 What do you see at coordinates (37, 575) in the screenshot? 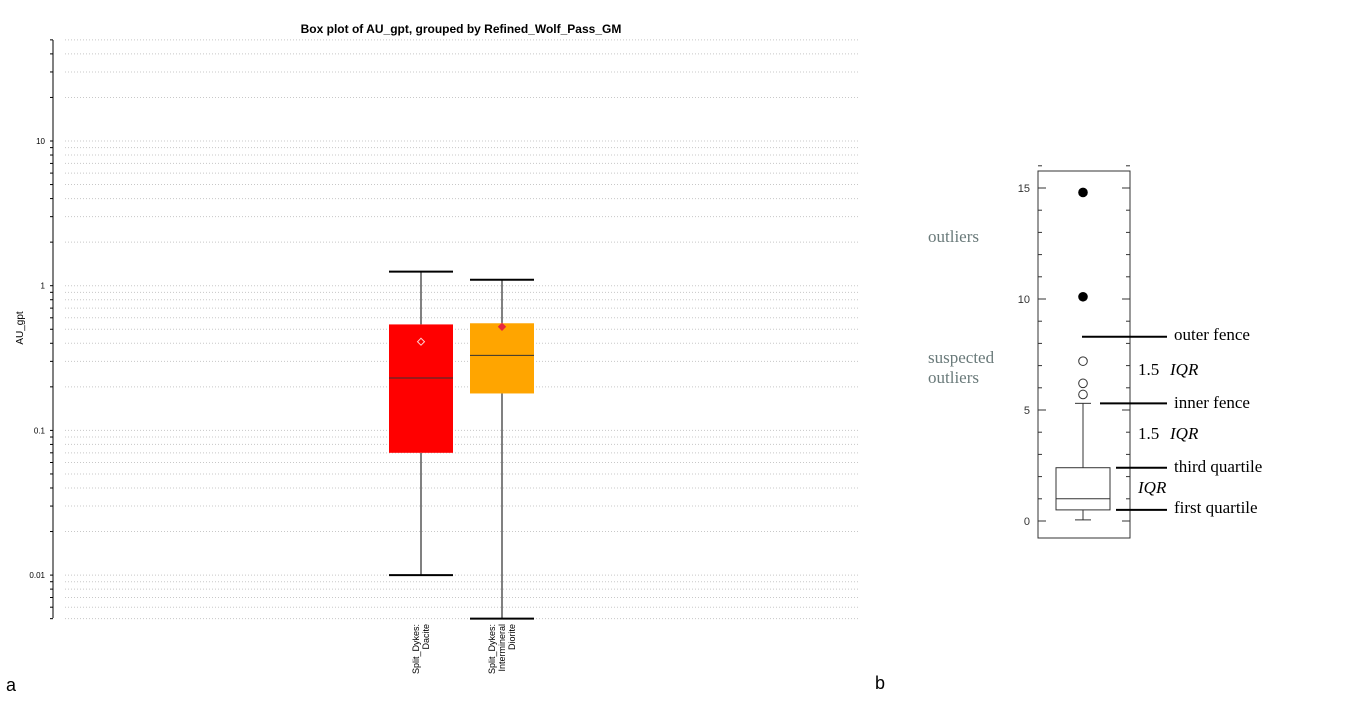
I see `y-tick-label: 0.01` at bounding box center [37, 575].